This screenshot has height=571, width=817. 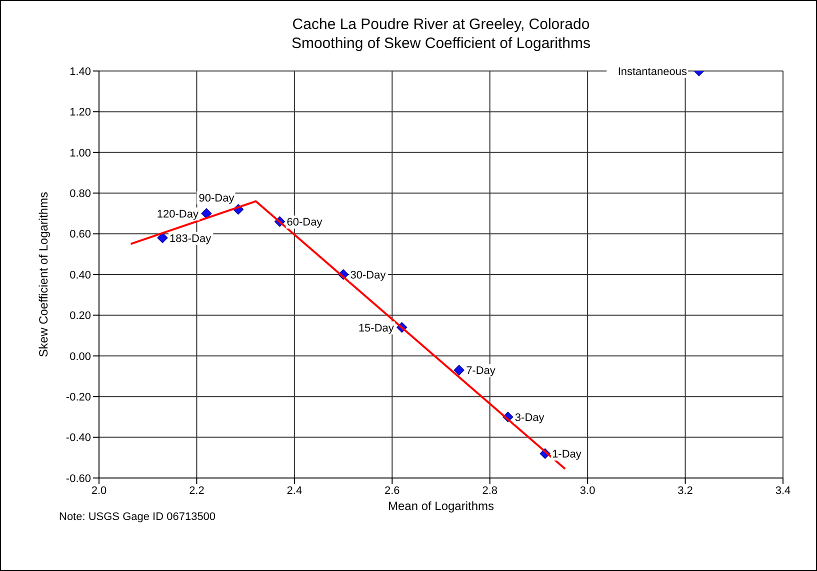 What do you see at coordinates (80, 153) in the screenshot?
I see `y-tick-label: 1.00` at bounding box center [80, 153].